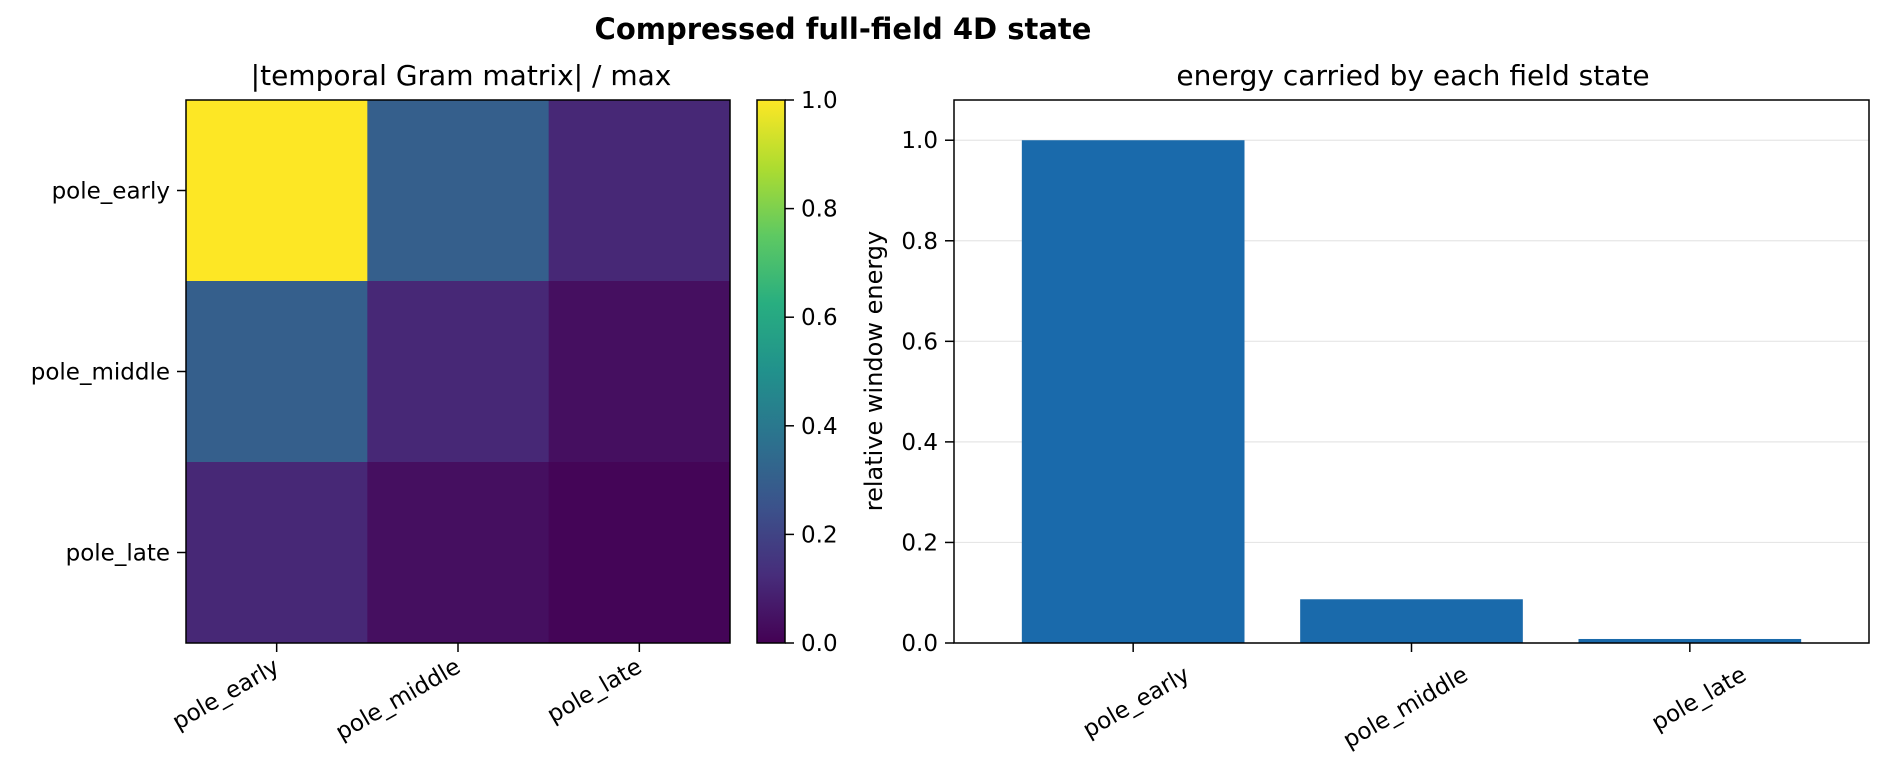 The width and height of the screenshot is (1887, 776). I want to click on bar-pole_early, so click(1133, 391).